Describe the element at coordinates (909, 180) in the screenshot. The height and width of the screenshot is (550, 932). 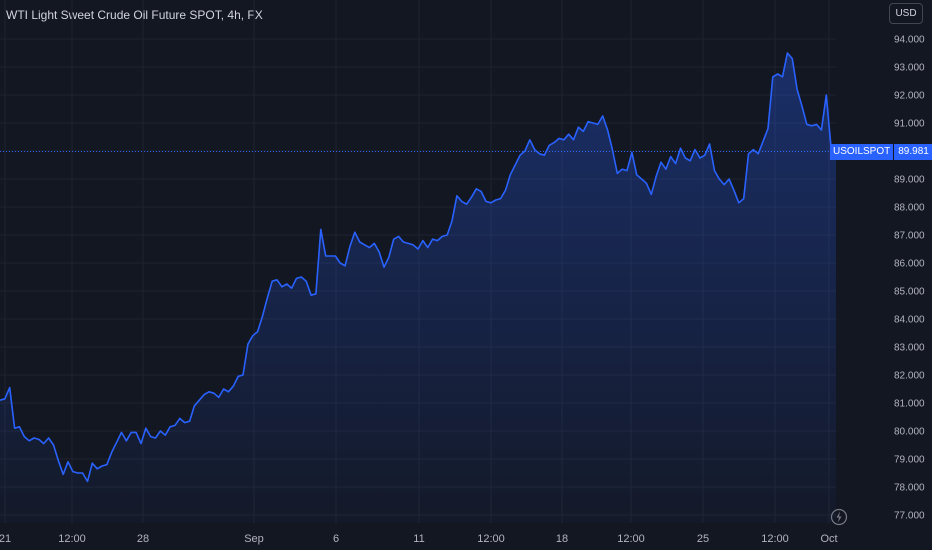
I see `y-tick-label: 89.000` at that location.